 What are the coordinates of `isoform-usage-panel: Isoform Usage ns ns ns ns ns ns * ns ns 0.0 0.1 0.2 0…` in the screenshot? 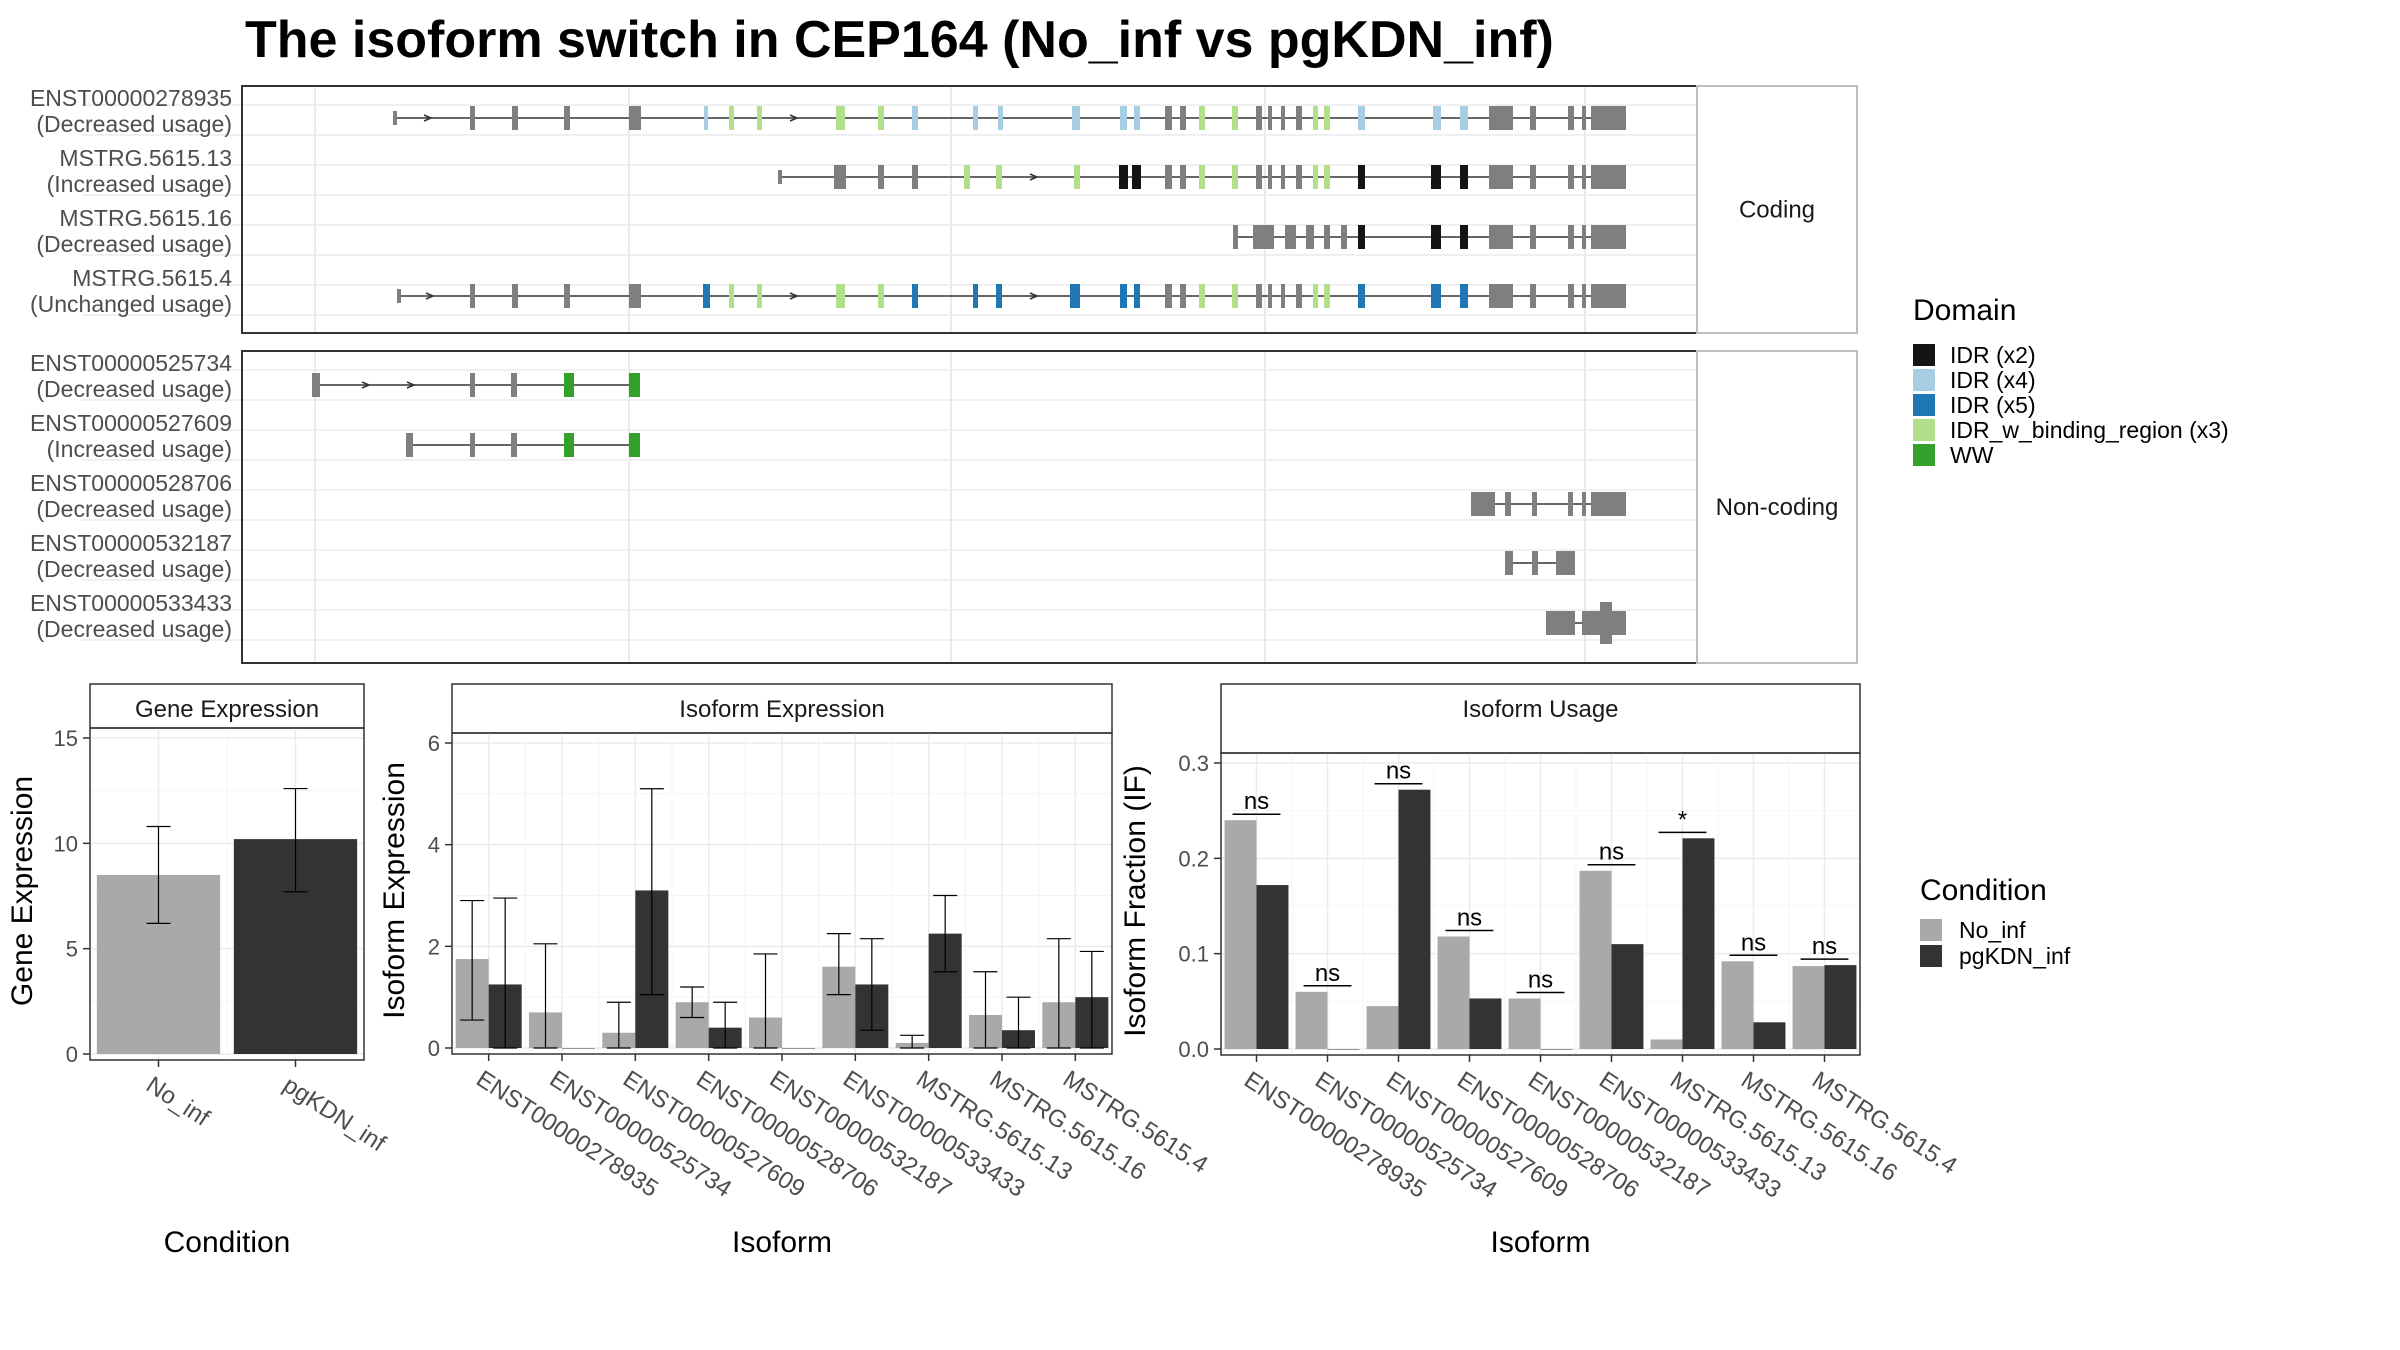 It's located at (1540, 971).